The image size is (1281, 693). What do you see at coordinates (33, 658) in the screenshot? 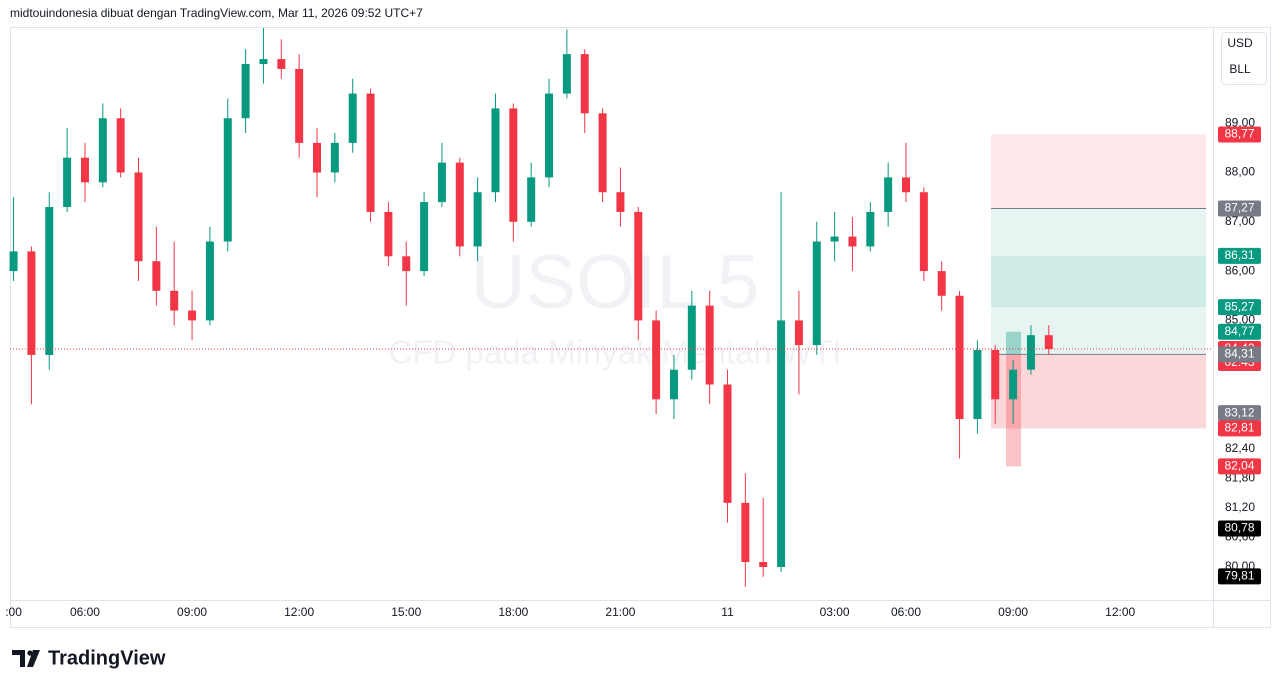
I see `logo-slash` at bounding box center [33, 658].